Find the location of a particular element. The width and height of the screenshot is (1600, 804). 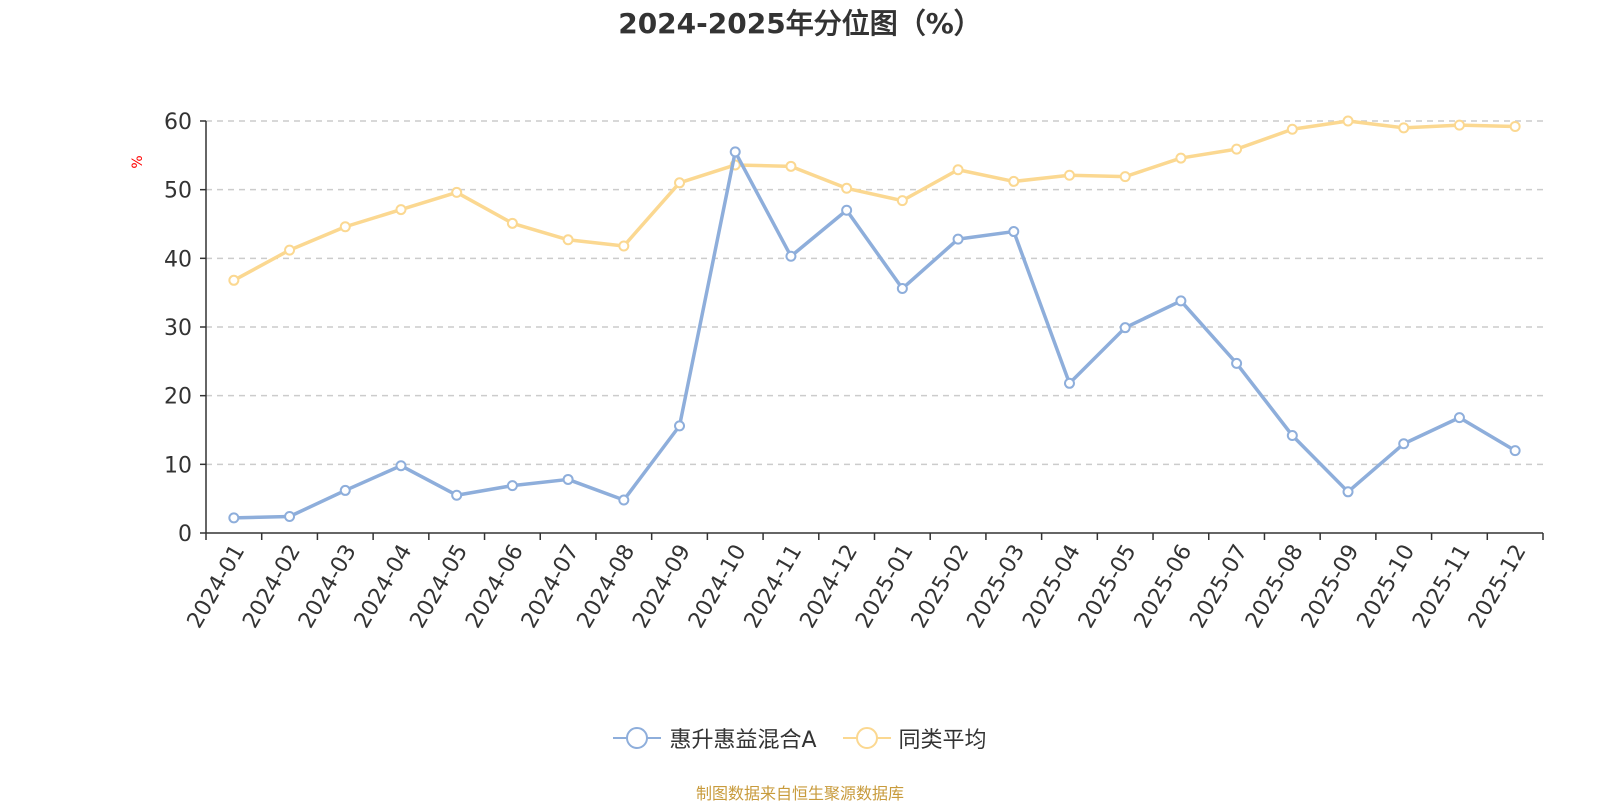

y-tick-label: 10 is located at coordinates (178, 465).